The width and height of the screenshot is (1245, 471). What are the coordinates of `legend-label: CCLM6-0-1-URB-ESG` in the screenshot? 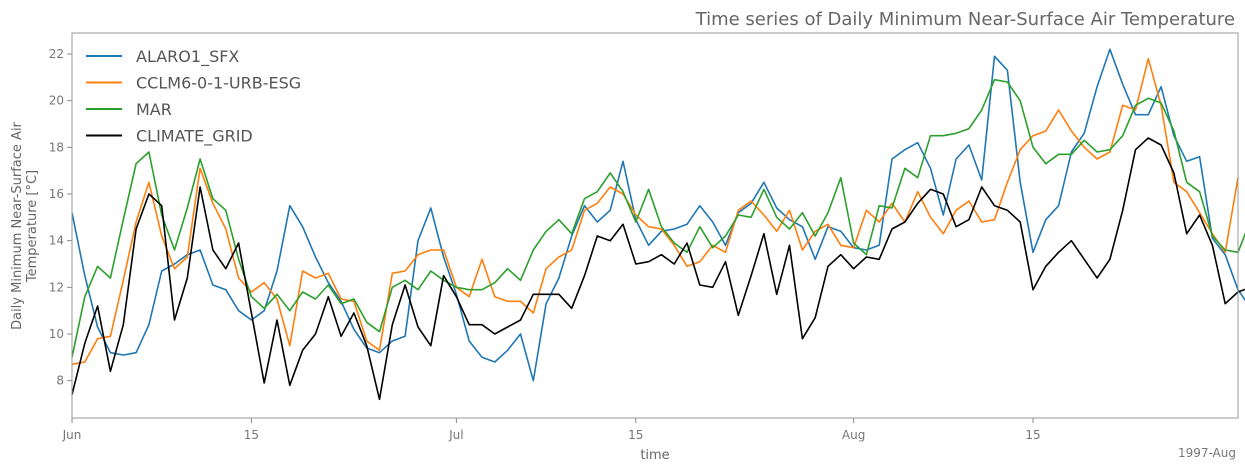 It's located at (218, 83).